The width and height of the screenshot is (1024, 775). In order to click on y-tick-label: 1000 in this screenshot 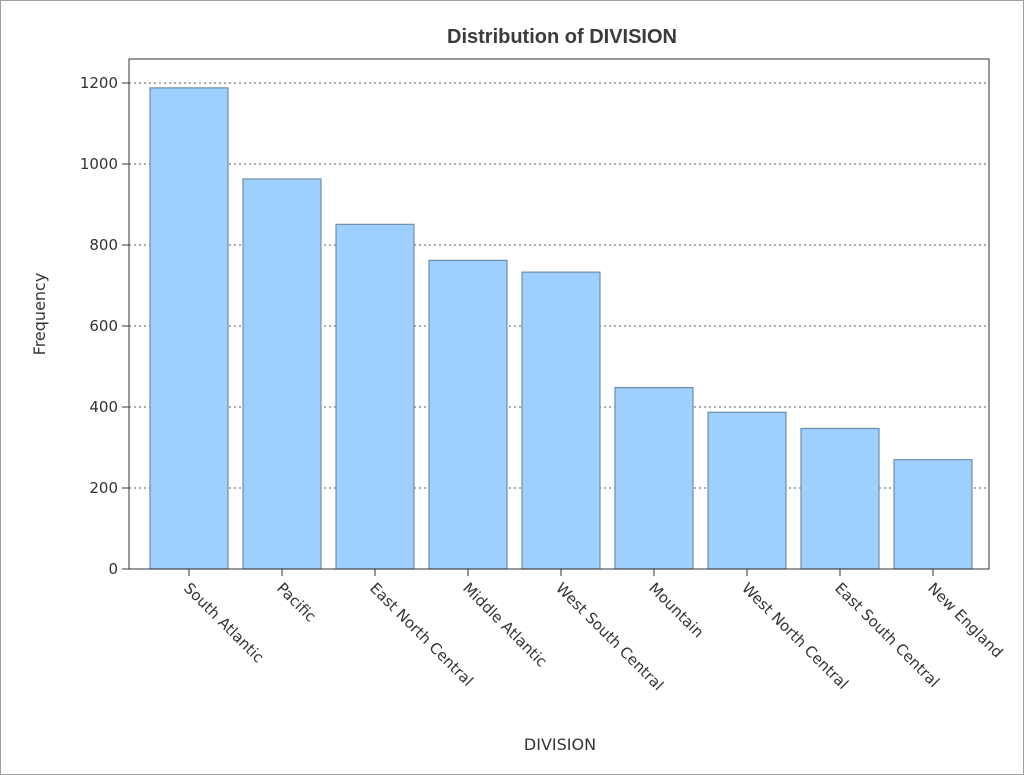, I will do `click(99, 164)`.